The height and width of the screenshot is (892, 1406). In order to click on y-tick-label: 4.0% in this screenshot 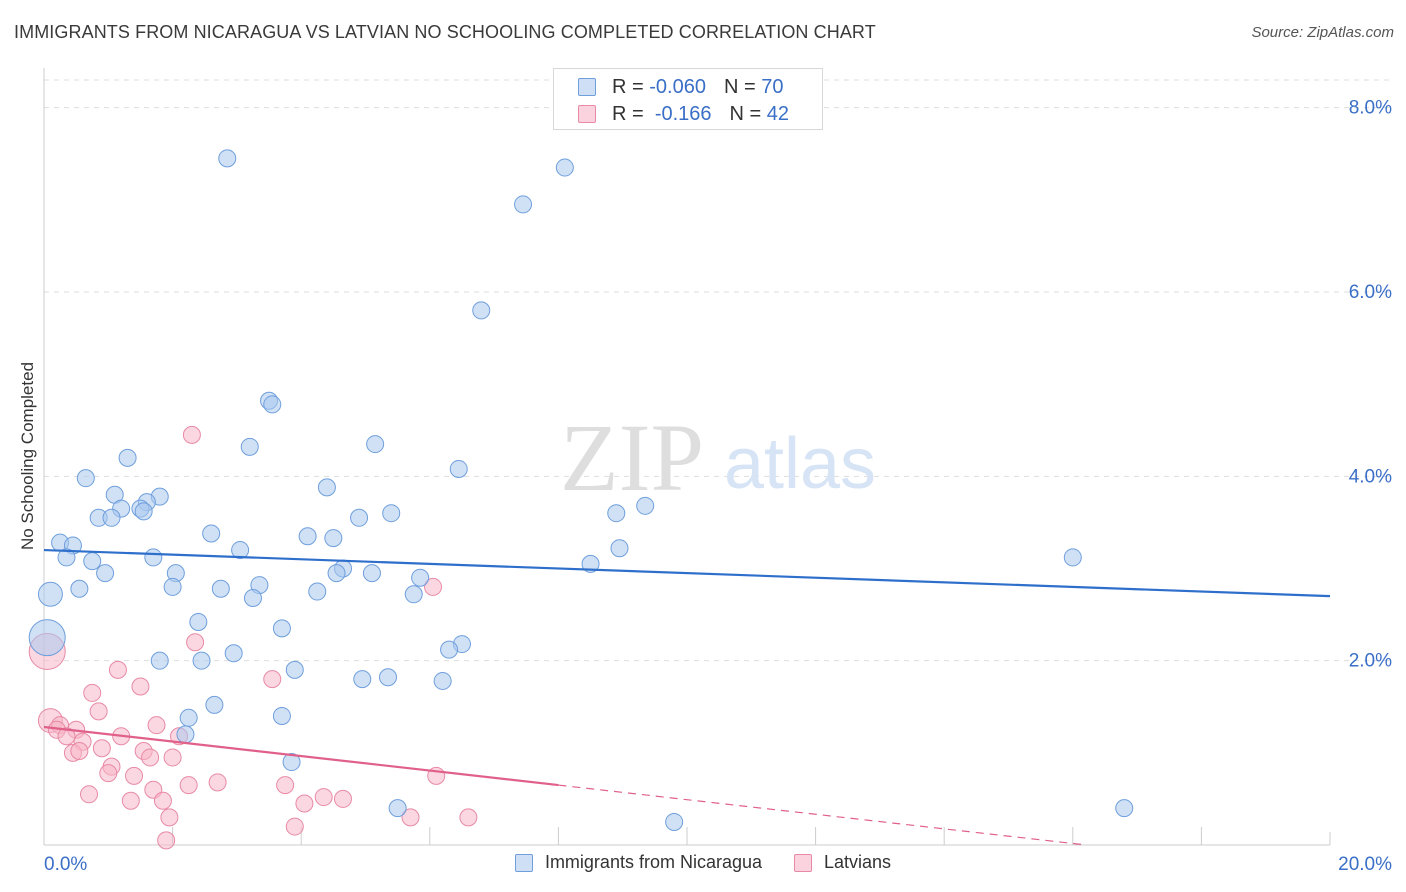, I will do `click(1370, 476)`.